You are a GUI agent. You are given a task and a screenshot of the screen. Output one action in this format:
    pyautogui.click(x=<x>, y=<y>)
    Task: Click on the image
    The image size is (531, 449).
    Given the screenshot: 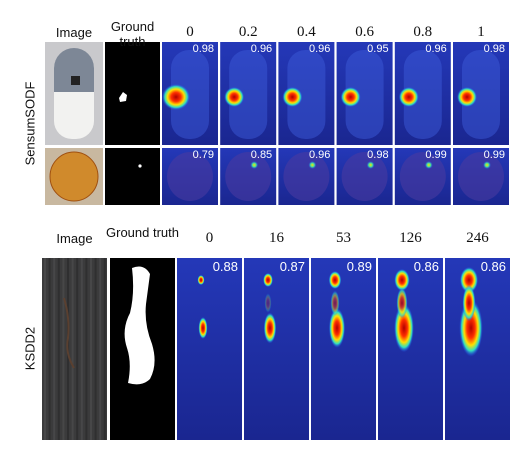 What is the action you would take?
    pyautogui.click(x=74, y=349)
    